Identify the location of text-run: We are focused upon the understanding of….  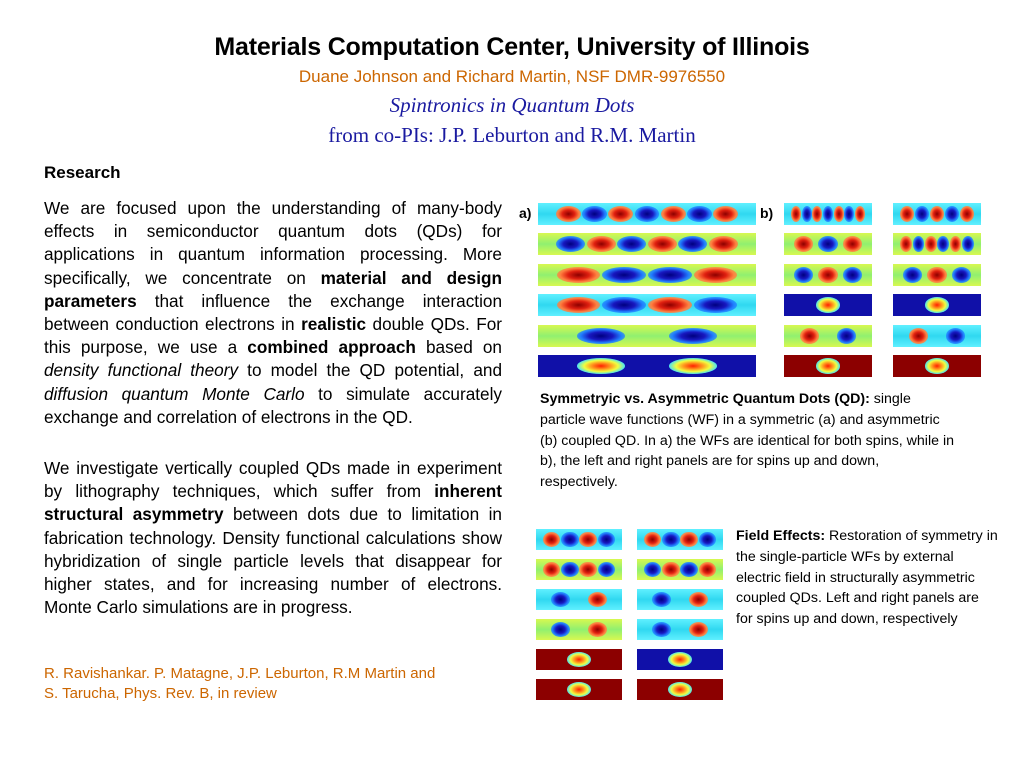
(273, 243).